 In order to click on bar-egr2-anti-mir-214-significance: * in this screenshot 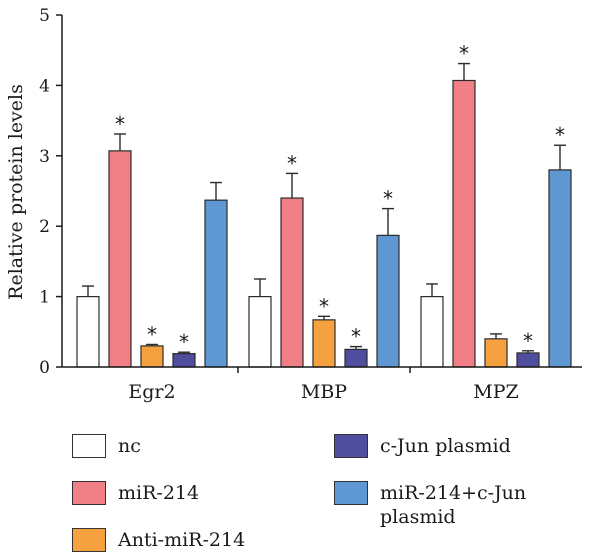, I will do `click(152, 334)`.